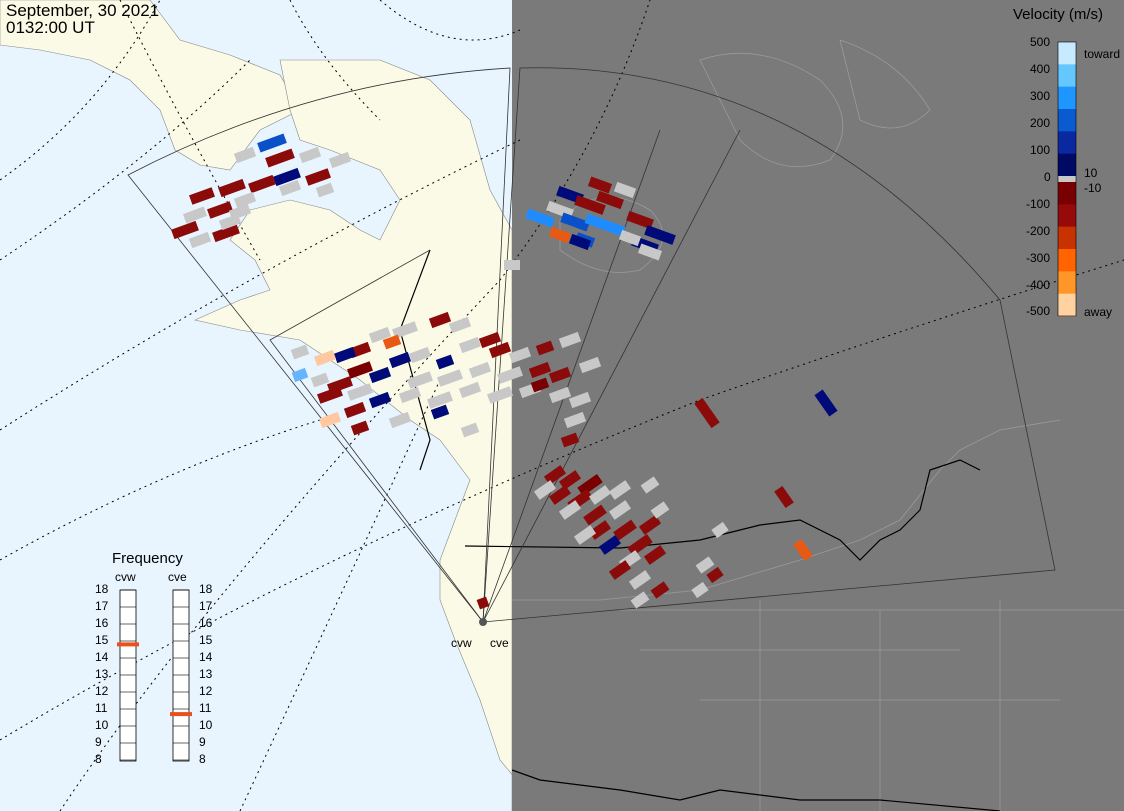  What do you see at coordinates (1040, 150) in the screenshot?
I see `colorbar-tick: 100` at bounding box center [1040, 150].